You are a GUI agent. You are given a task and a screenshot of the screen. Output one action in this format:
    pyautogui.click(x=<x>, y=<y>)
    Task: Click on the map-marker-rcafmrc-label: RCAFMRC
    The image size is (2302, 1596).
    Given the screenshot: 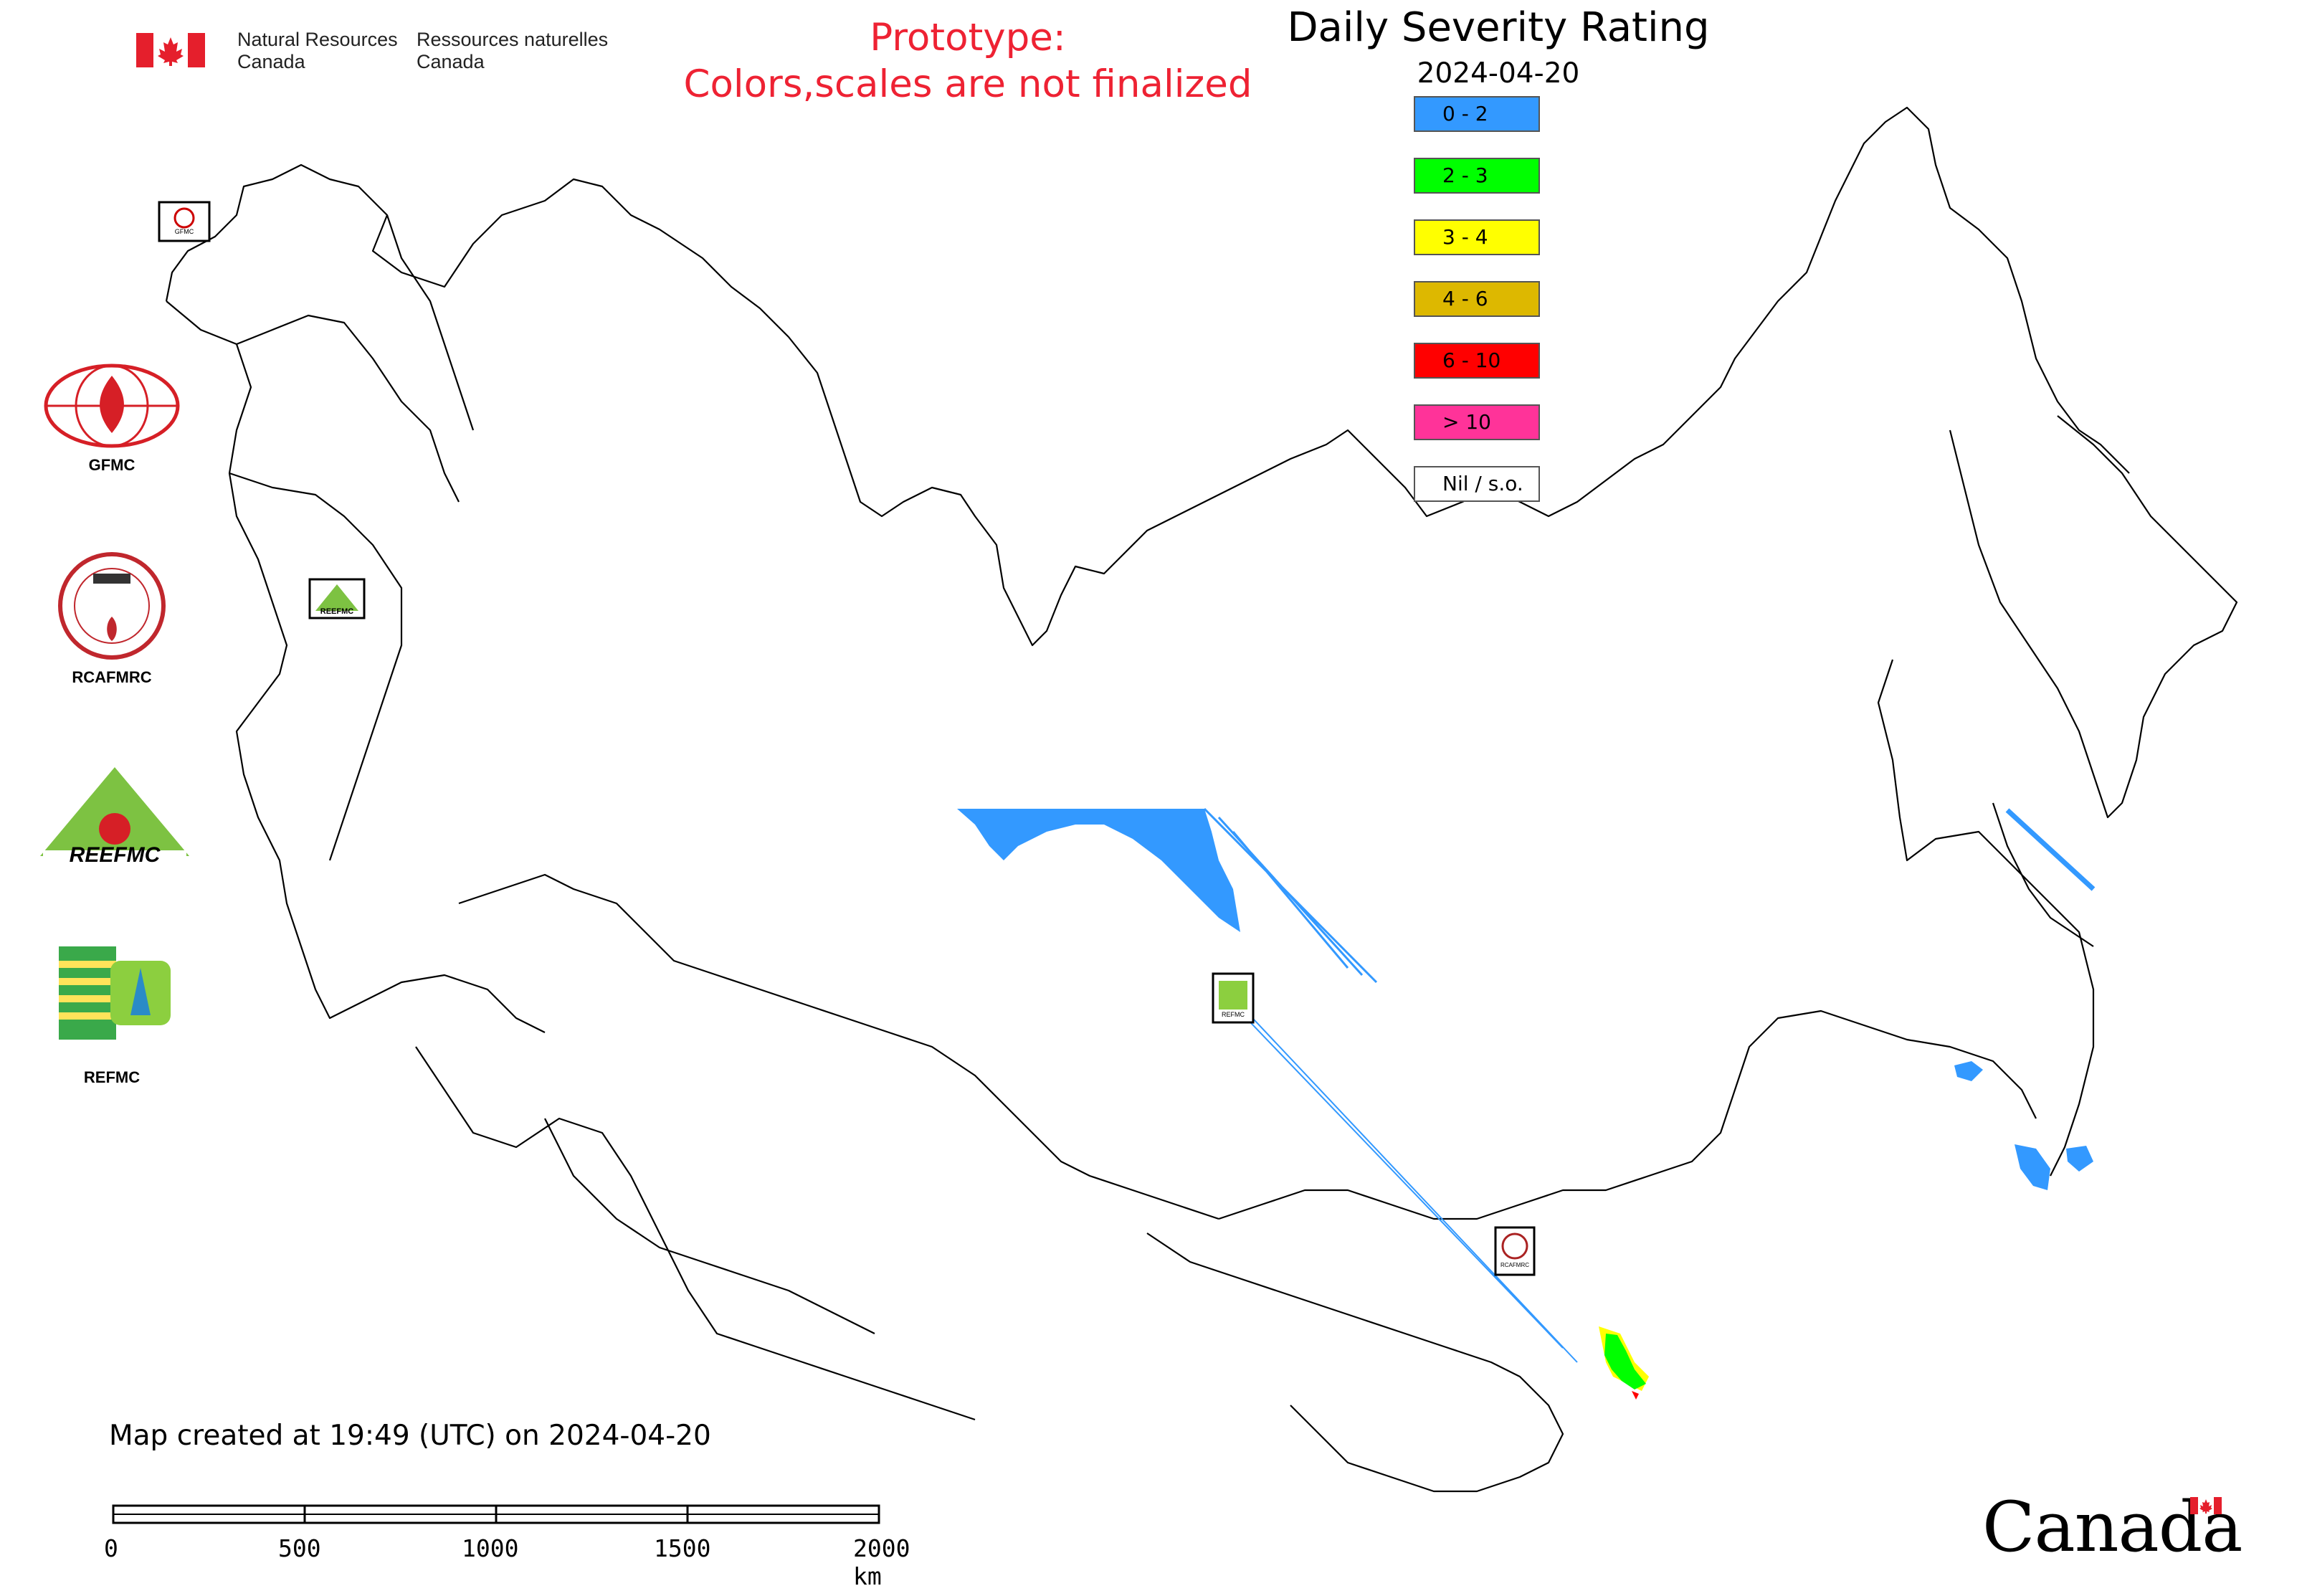 What is the action you would take?
    pyautogui.click(x=1514, y=1265)
    